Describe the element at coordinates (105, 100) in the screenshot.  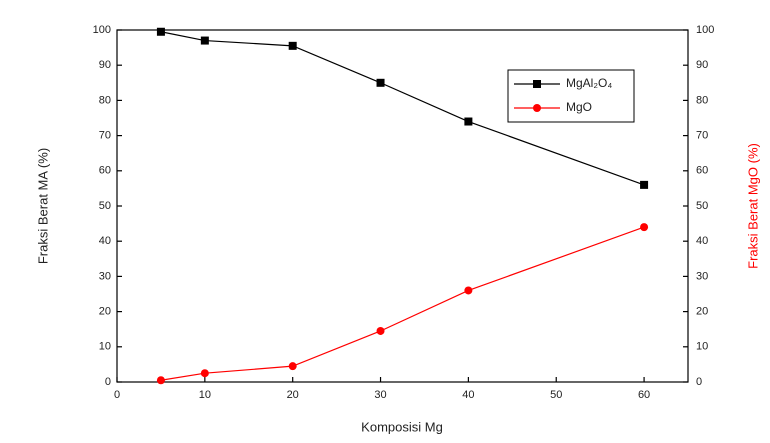
I see `y-tick-label: 80` at that location.